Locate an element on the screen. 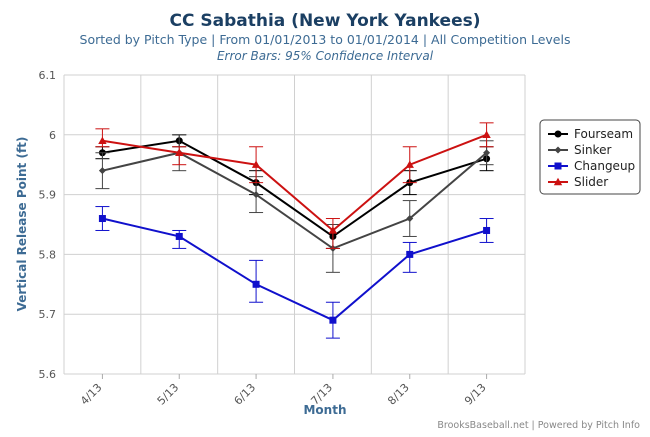 The height and width of the screenshot is (437, 650). legend-label-sinker: Sinker is located at coordinates (592, 150).